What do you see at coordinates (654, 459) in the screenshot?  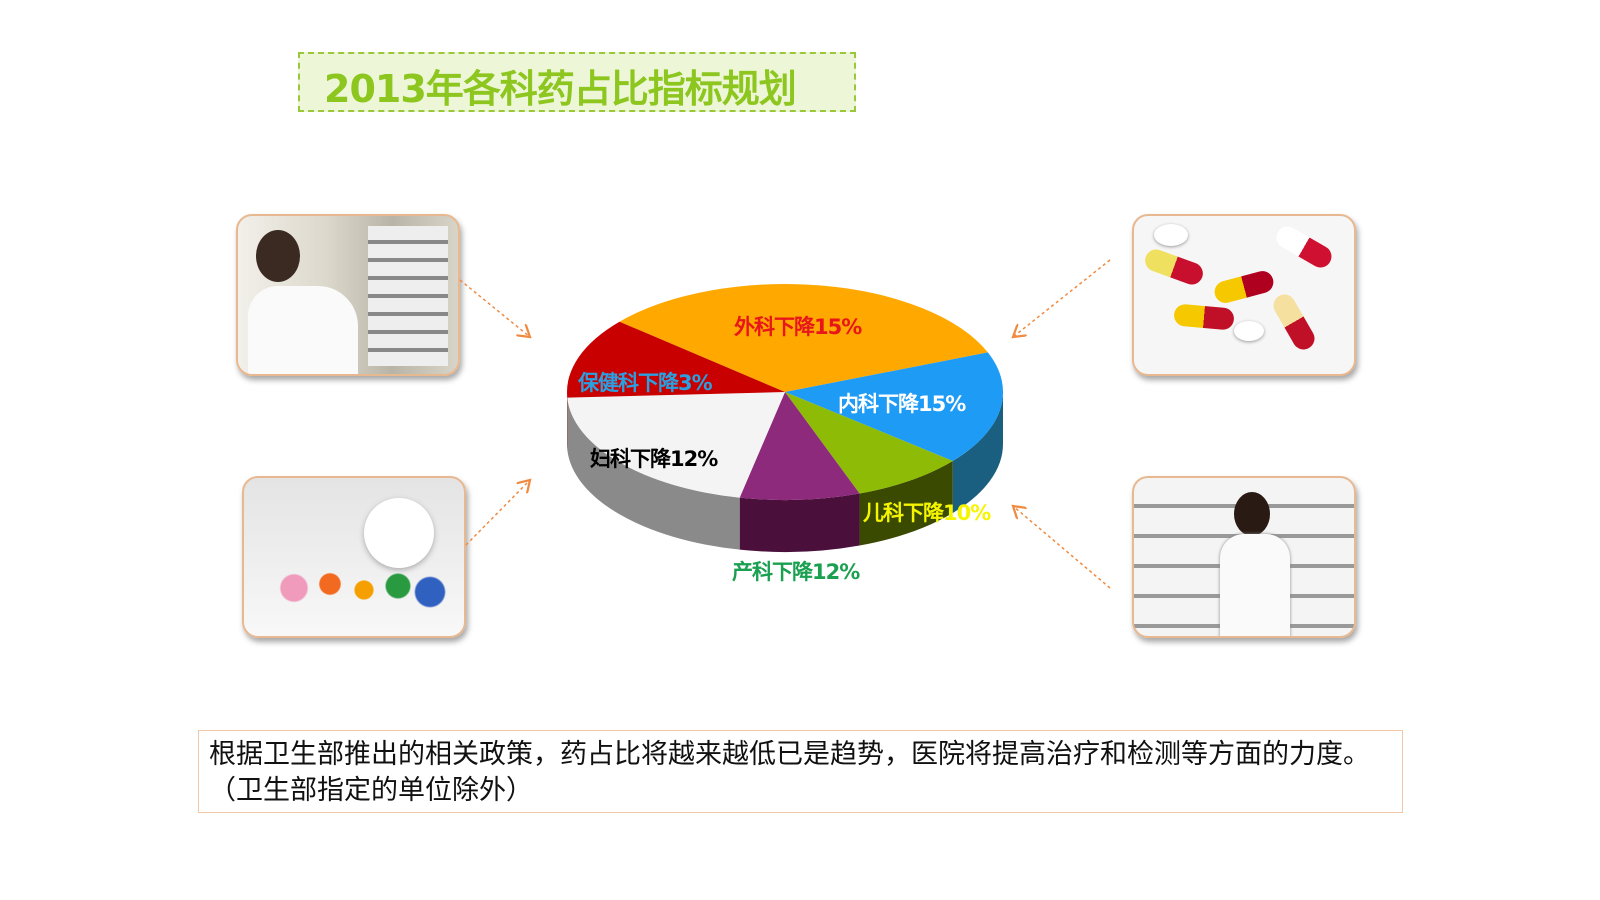 I see `label-gynecology: 妇科下降12%` at bounding box center [654, 459].